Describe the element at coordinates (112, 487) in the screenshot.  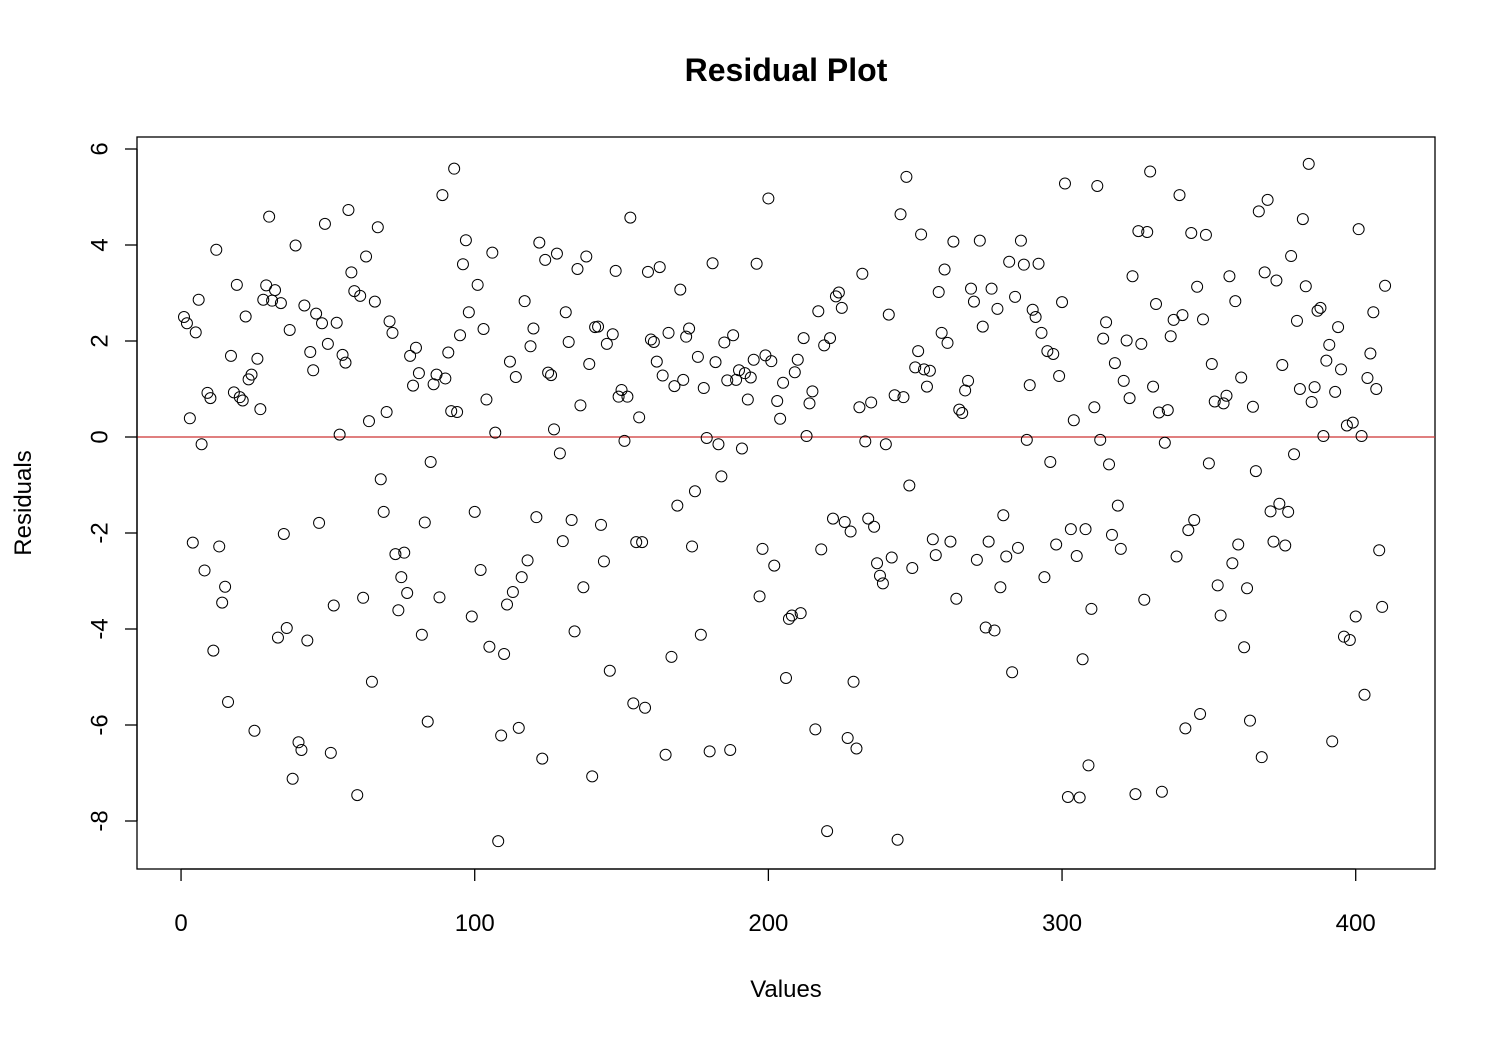
I see `y-axis: -8 -6 -4 -2 0 2 4 6` at that location.